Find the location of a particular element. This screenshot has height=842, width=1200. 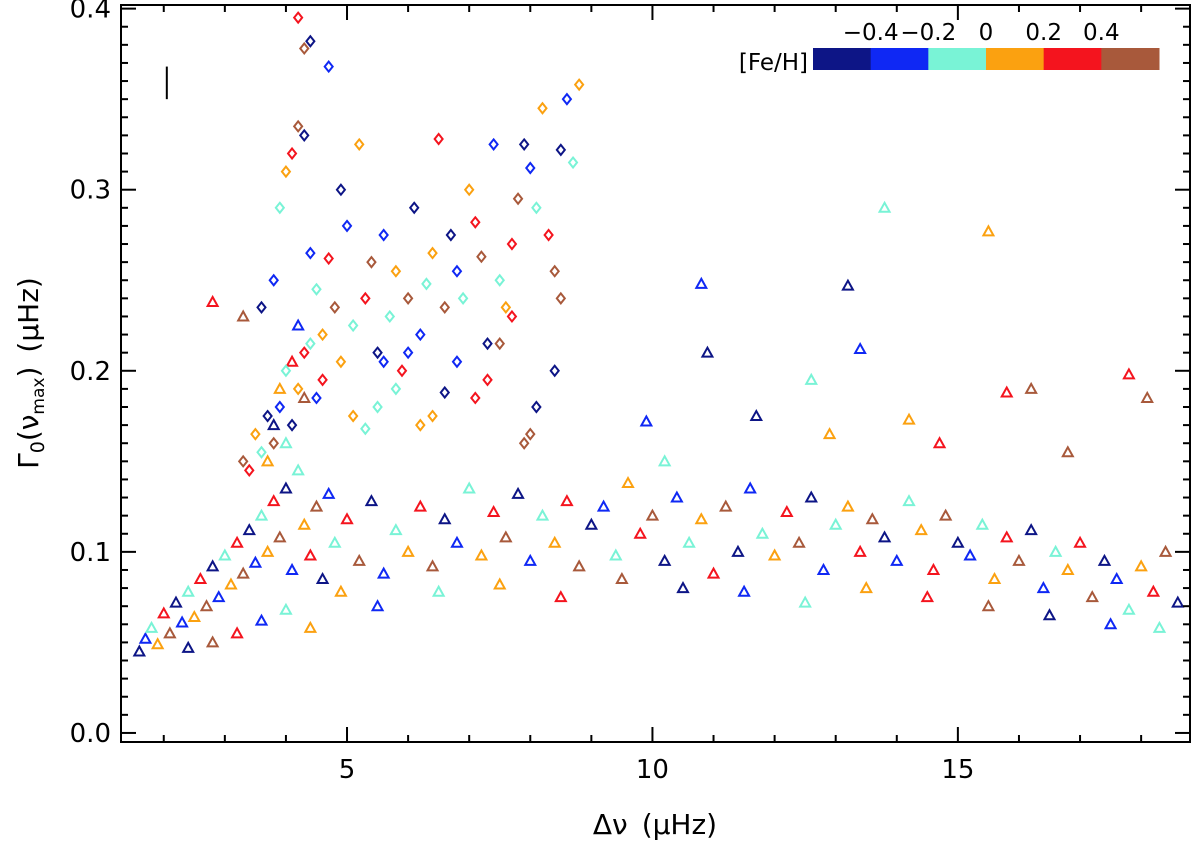

y-axis-title-close: ) is located at coordinates (28, 372).